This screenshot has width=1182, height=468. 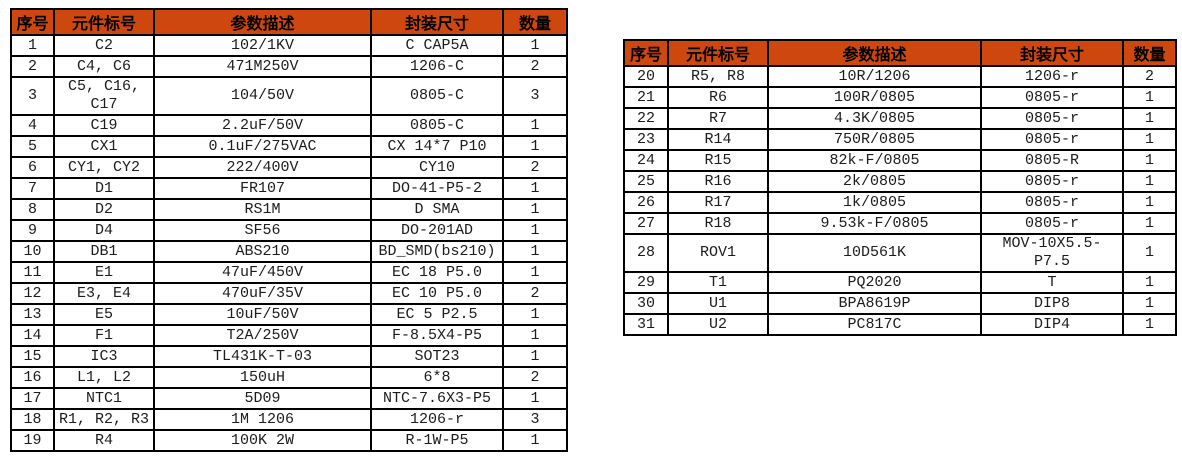 I want to click on table-cell: 20, so click(x=646, y=76).